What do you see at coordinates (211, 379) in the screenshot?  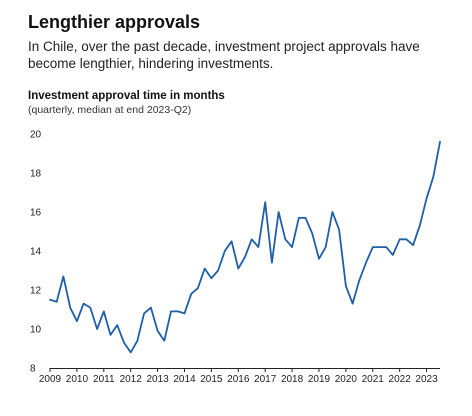 I see `x-tick-label: 2015` at bounding box center [211, 379].